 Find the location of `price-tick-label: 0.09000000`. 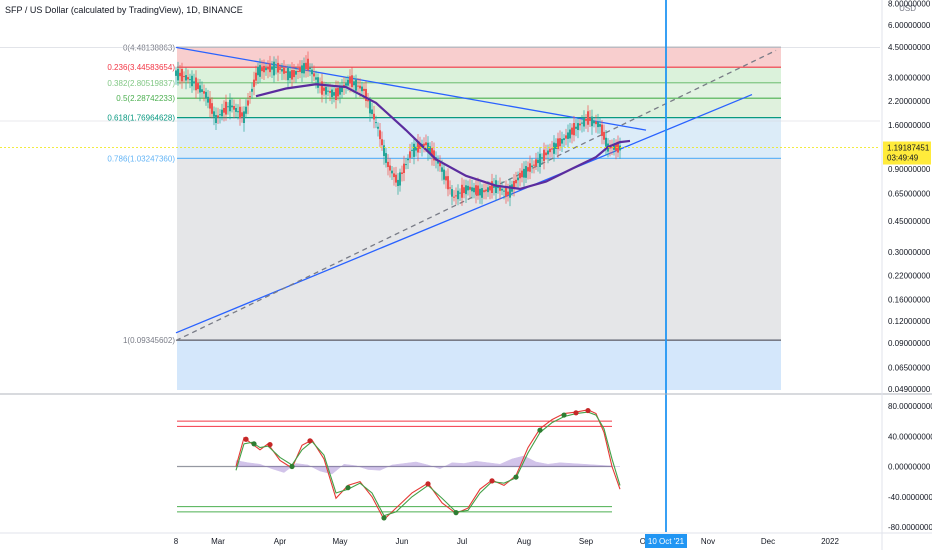

price-tick-label: 0.09000000 is located at coordinates (909, 343).